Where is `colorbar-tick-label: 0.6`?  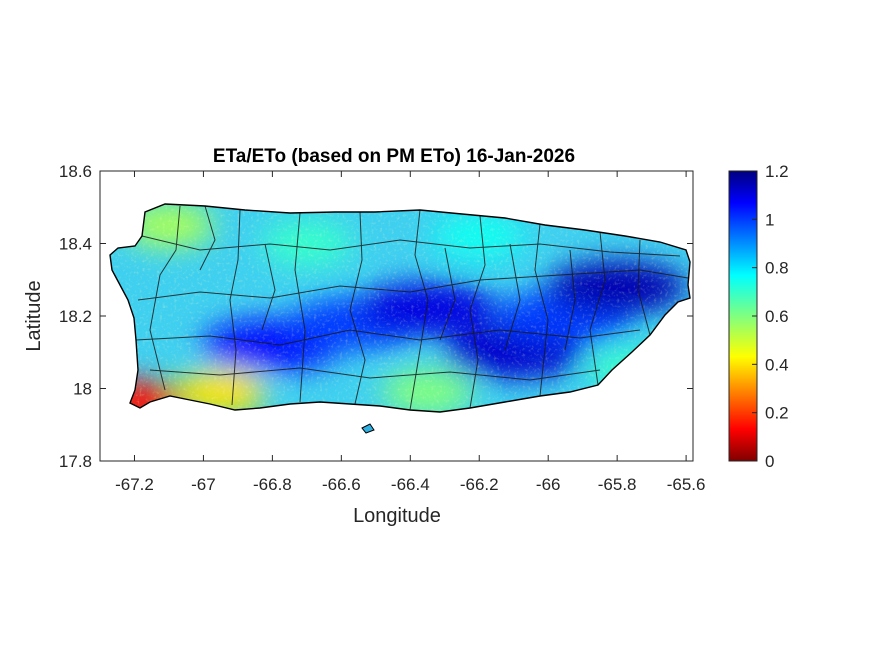 colorbar-tick-label: 0.6 is located at coordinates (777, 316).